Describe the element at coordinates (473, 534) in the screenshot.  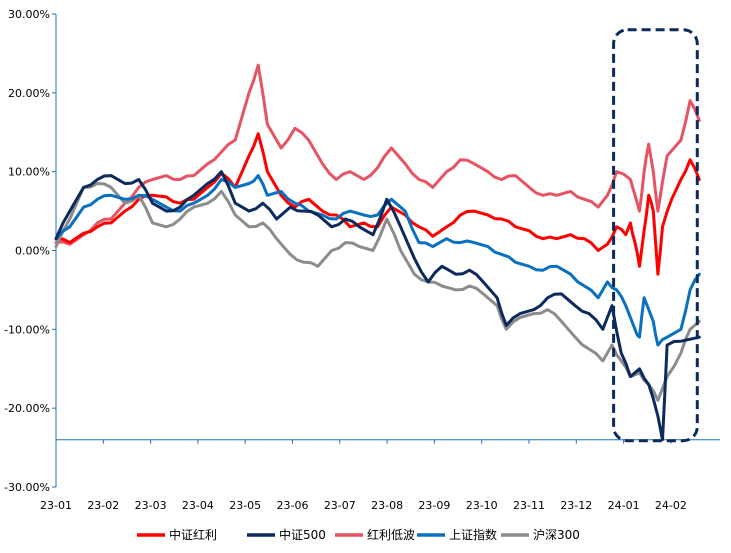
I see `legend-label: 上证指数` at that location.